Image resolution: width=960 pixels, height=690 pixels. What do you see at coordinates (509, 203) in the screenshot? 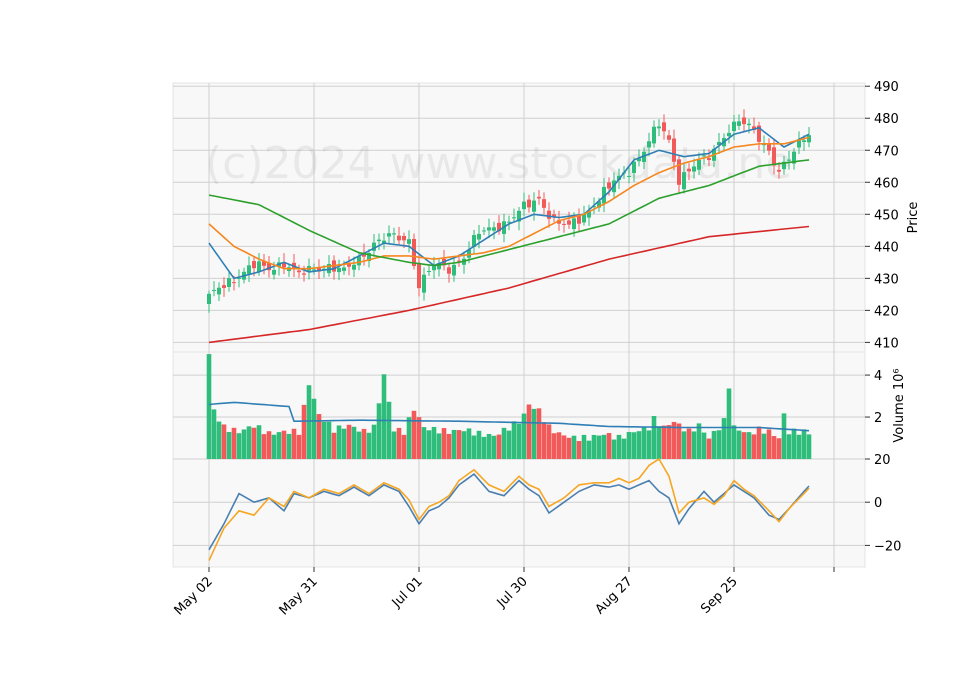
I see `moving-average-ma10` at bounding box center [509, 203].